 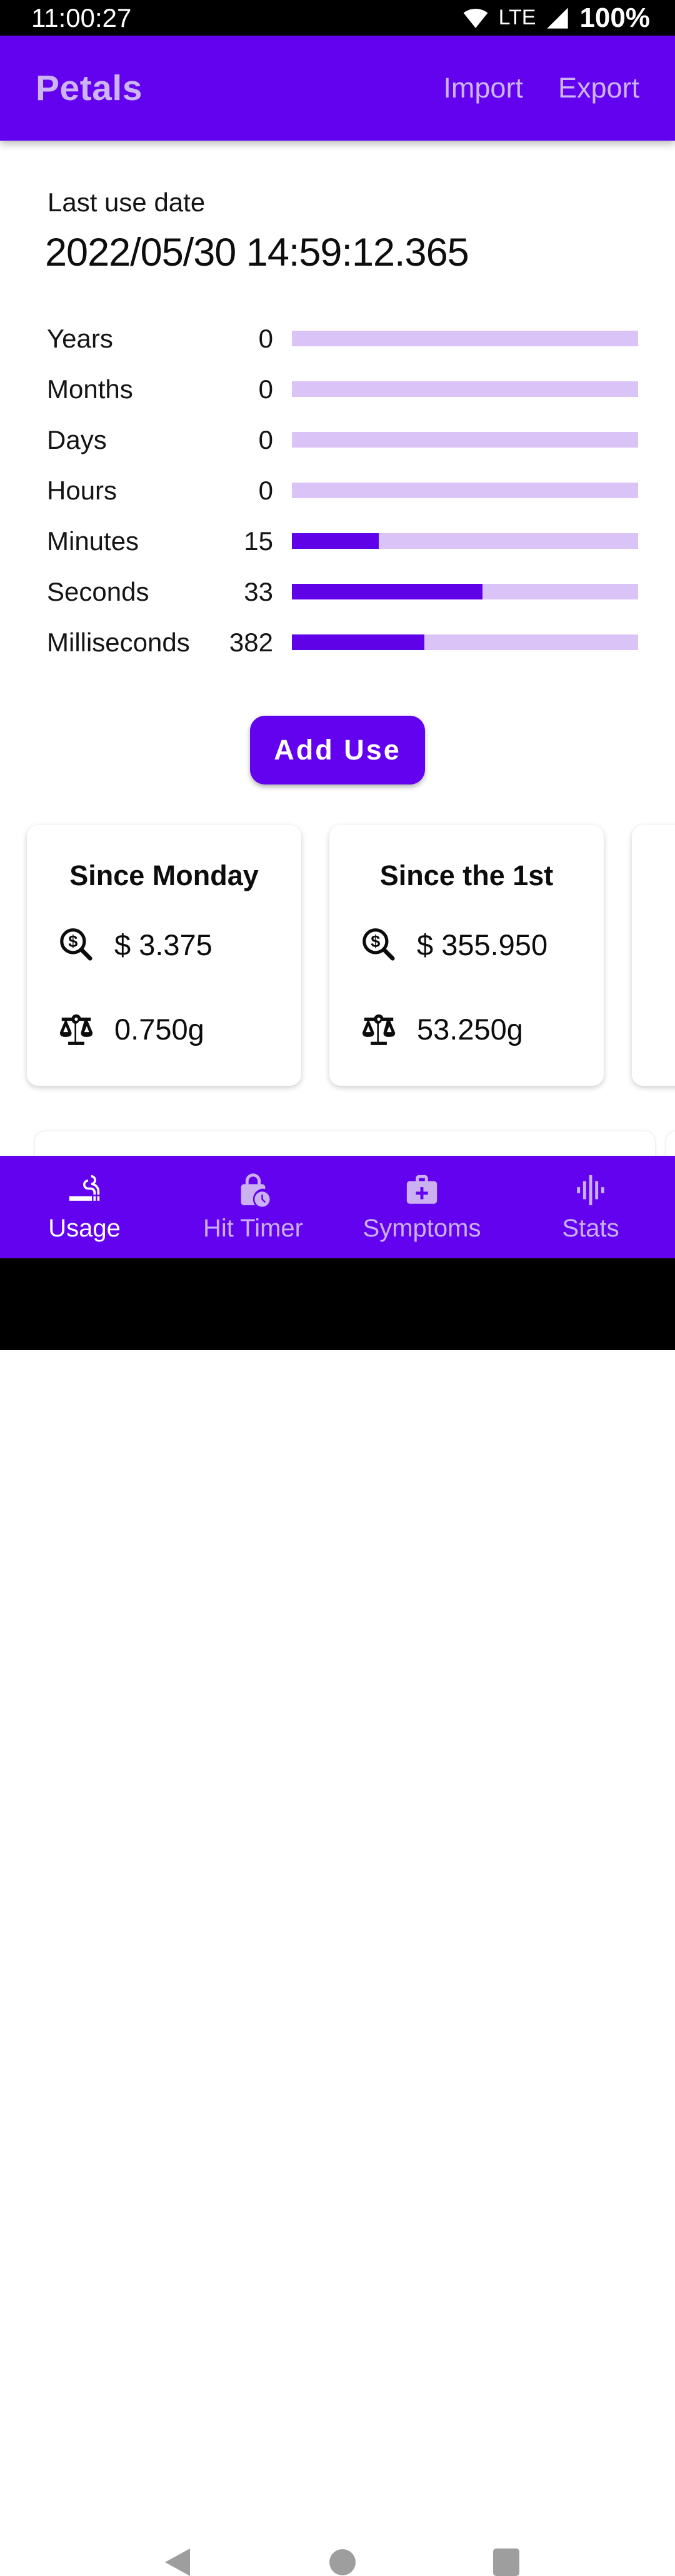 What do you see at coordinates (159, 1029) in the screenshot?
I see `weight-value: 0.750g` at bounding box center [159, 1029].